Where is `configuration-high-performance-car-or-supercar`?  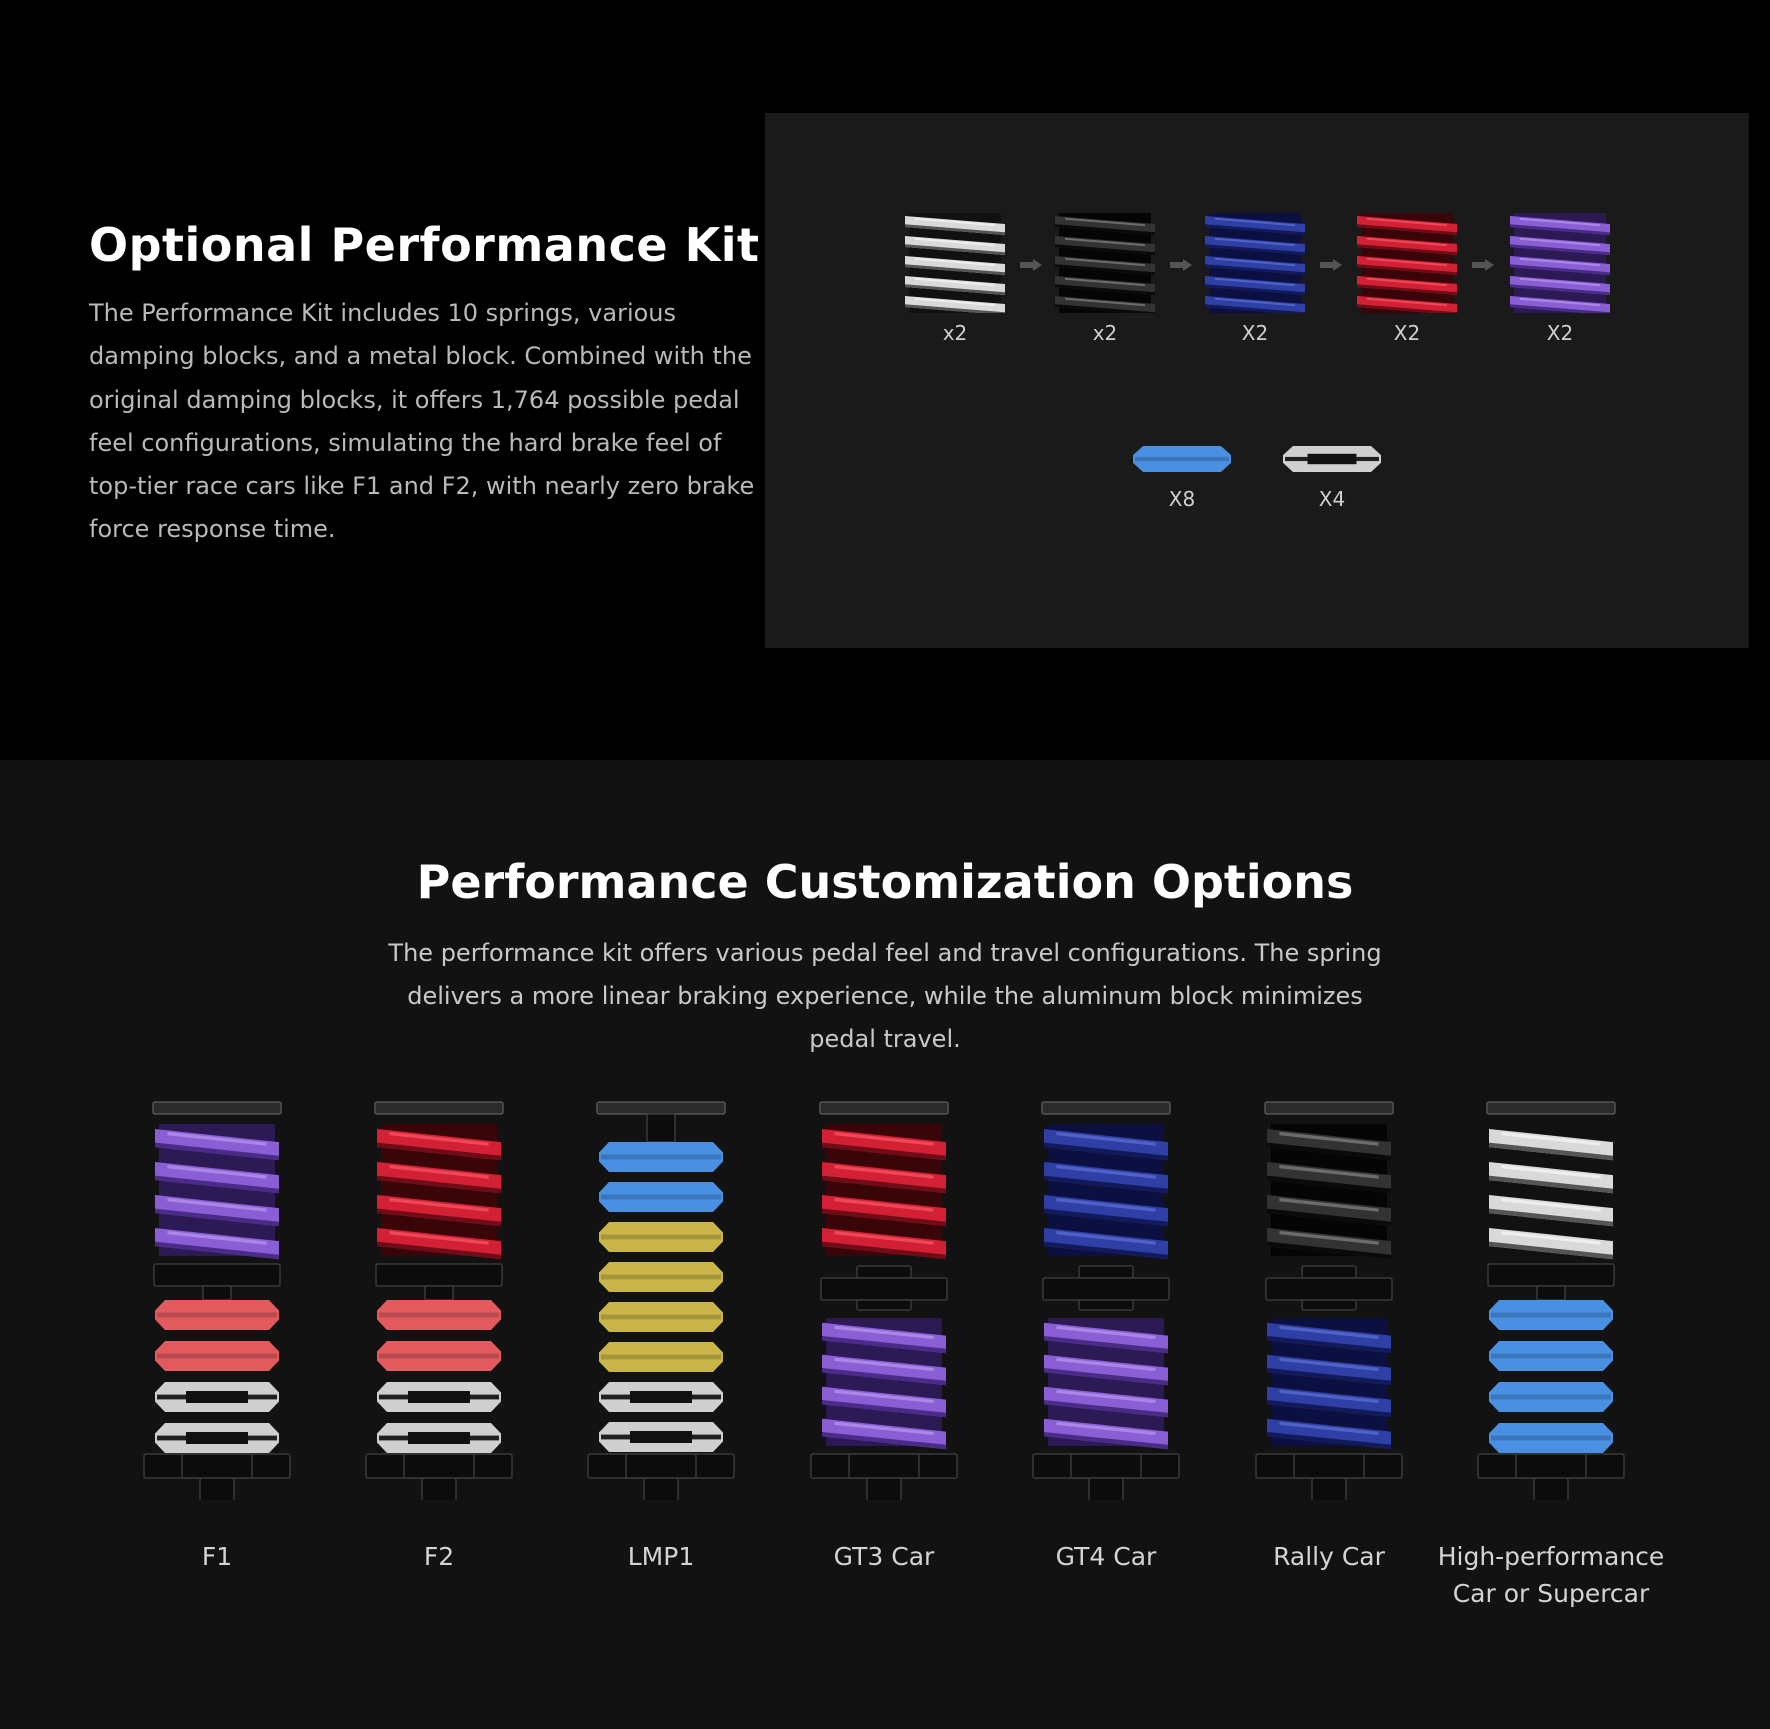 configuration-high-performance-car-or-supercar is located at coordinates (1551, 1300).